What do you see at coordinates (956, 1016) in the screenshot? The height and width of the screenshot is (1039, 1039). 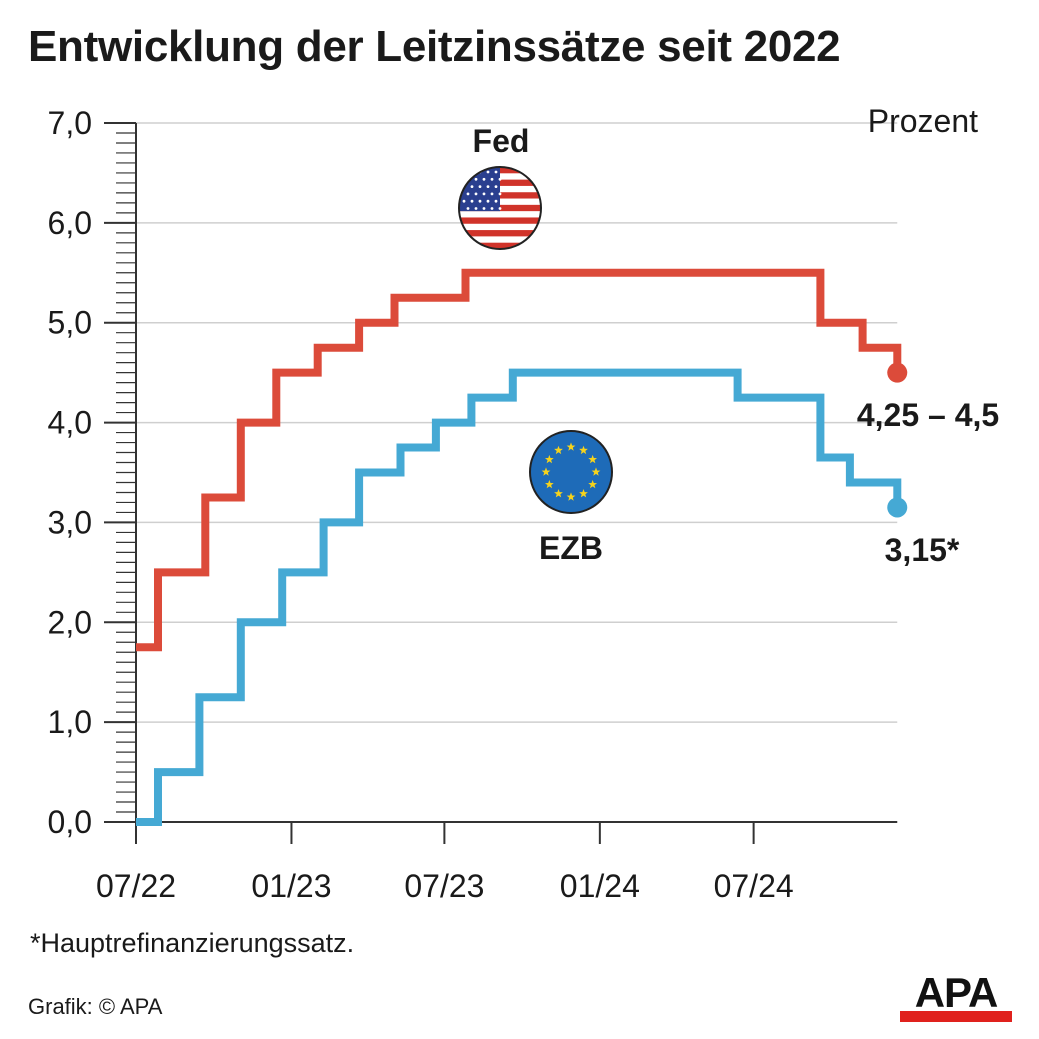 I see `apa-logo-bar` at bounding box center [956, 1016].